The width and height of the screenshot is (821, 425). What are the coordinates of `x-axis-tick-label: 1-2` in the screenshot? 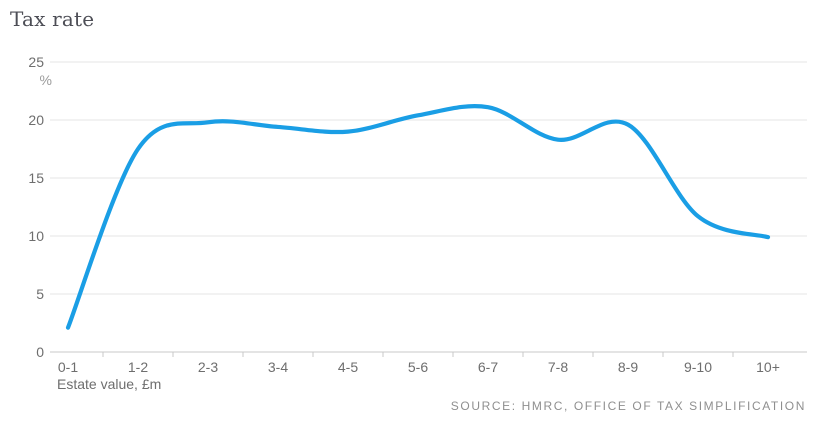 It's located at (138, 367).